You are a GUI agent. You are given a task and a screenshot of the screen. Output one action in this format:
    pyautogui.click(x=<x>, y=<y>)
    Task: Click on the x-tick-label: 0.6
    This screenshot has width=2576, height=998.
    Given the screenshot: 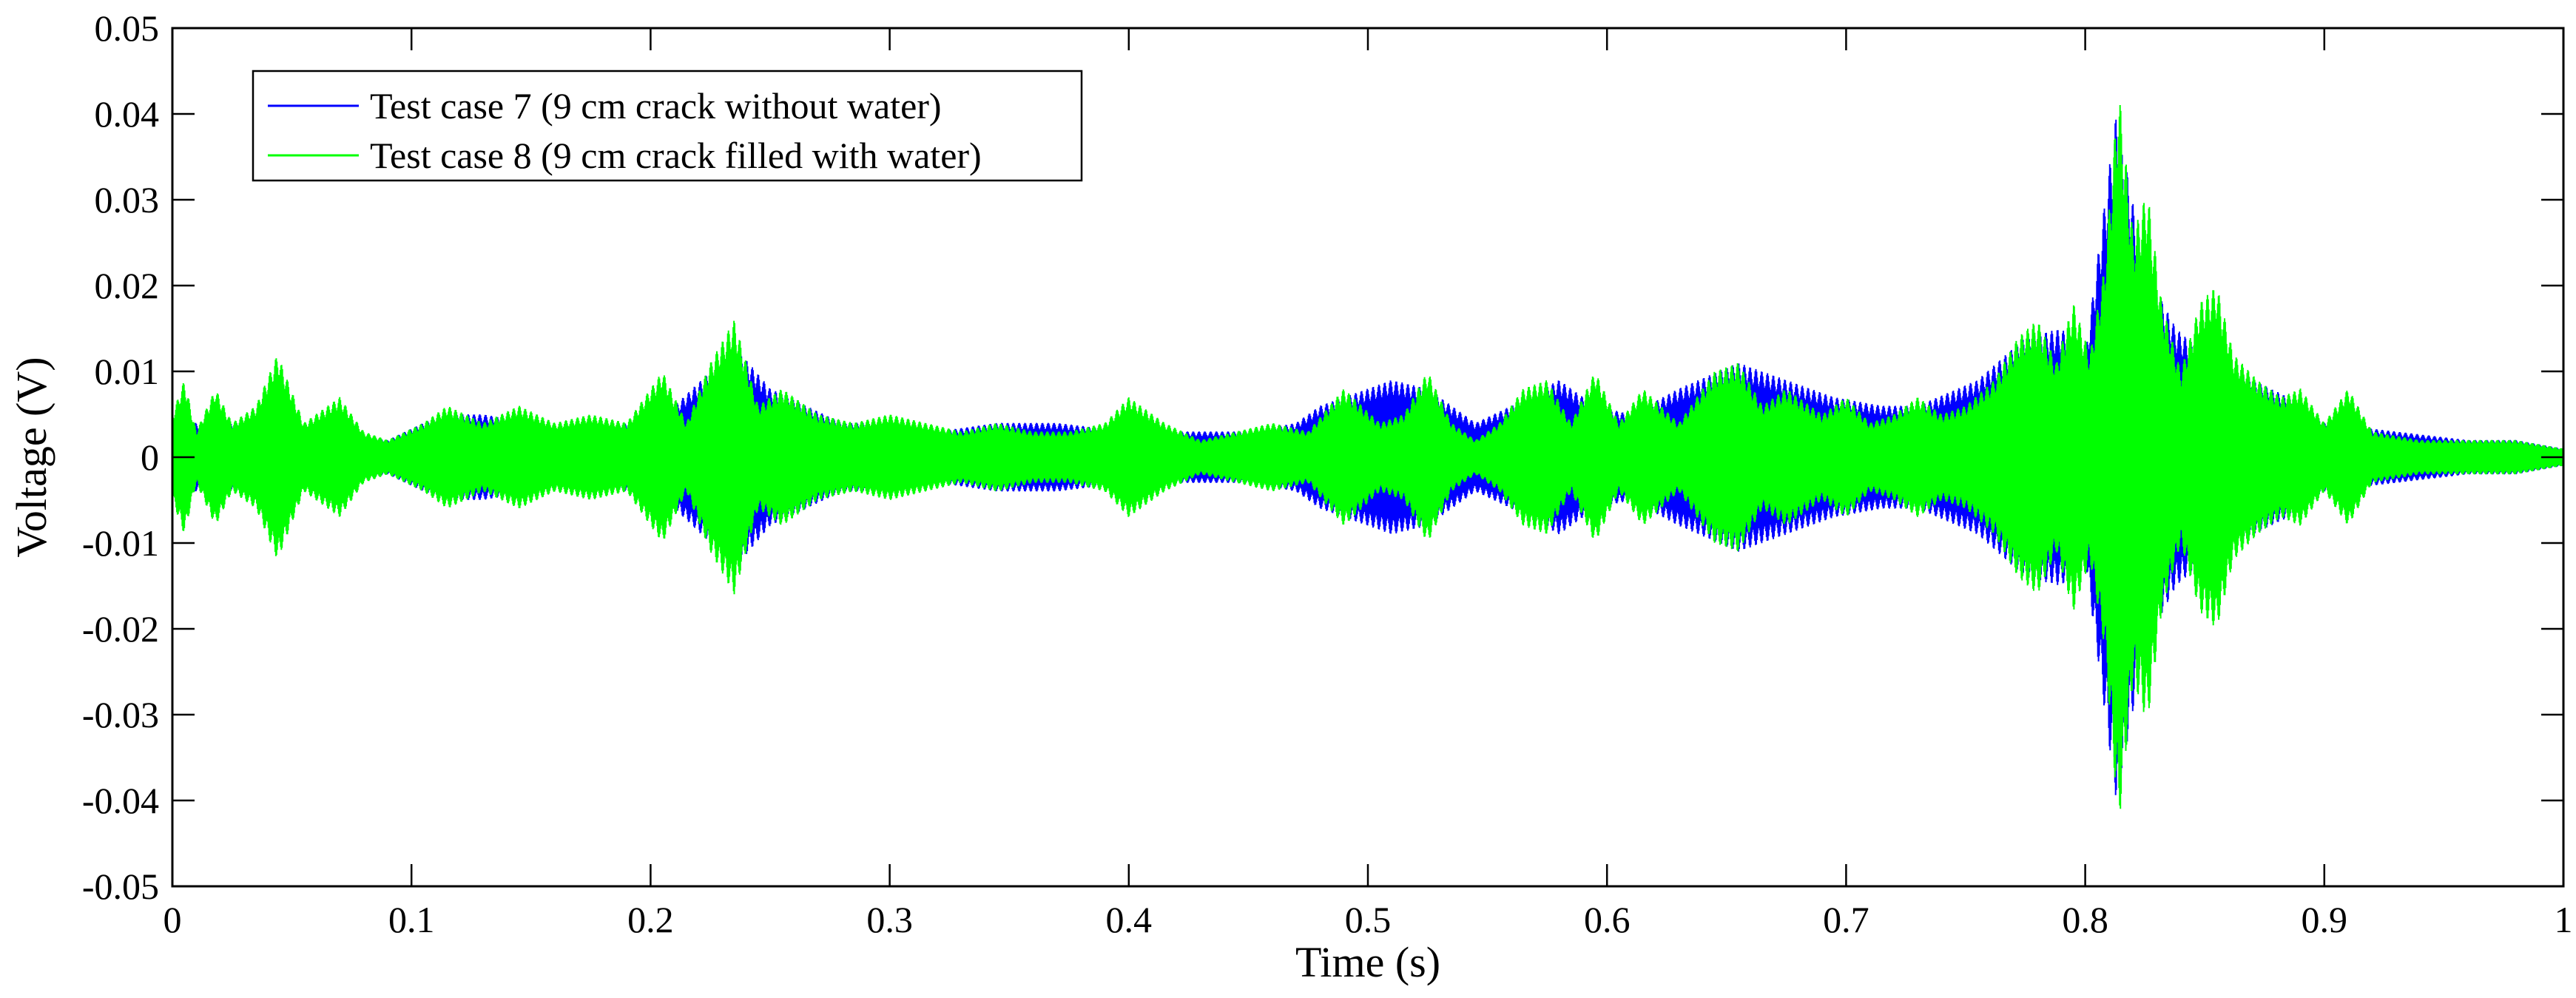 What is the action you would take?
    pyautogui.click(x=1607, y=919)
    